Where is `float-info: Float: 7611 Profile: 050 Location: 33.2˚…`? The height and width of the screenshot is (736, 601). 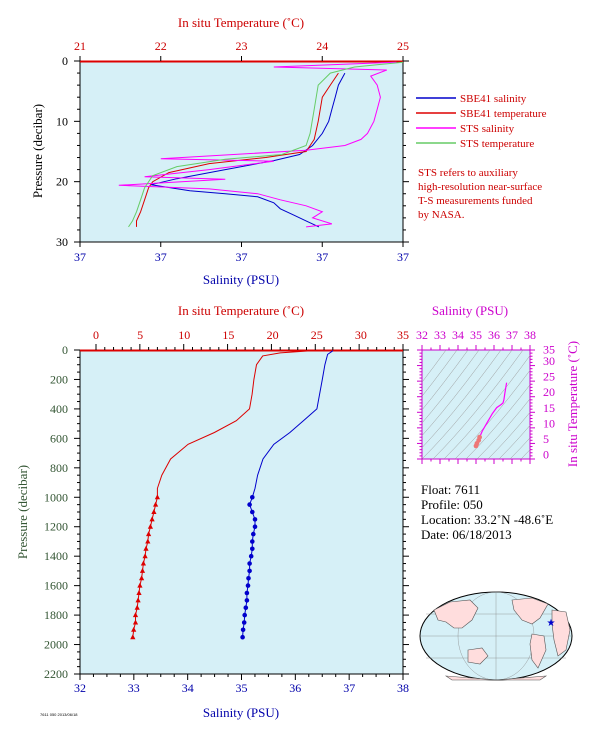 float-info: Float: 7611 Profile: 050 Location: 33.2˚… is located at coordinates (487, 512).